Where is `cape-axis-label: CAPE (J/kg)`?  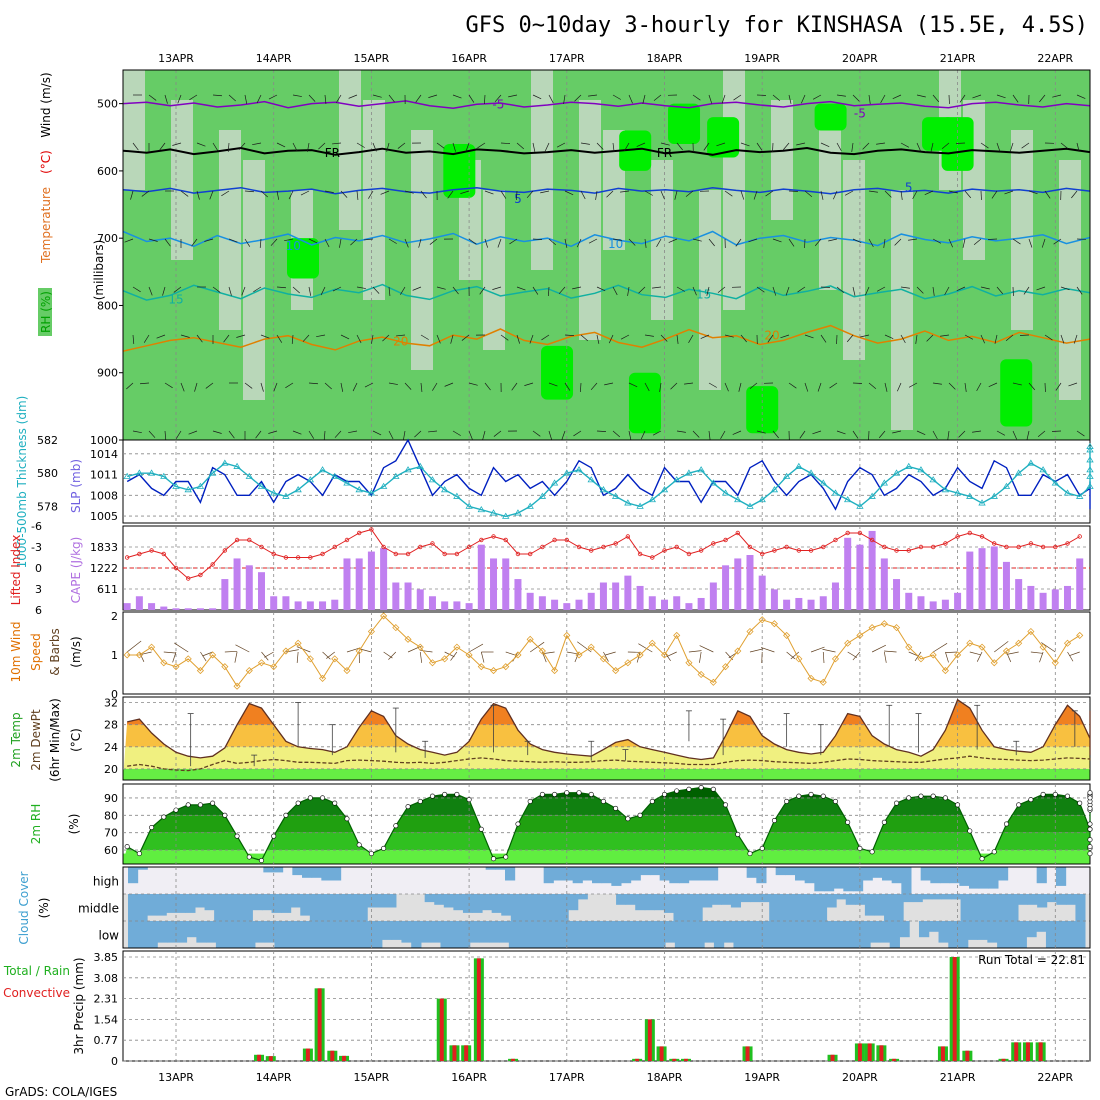 cape-axis-label: CAPE (J/kg) is located at coordinates (76, 570).